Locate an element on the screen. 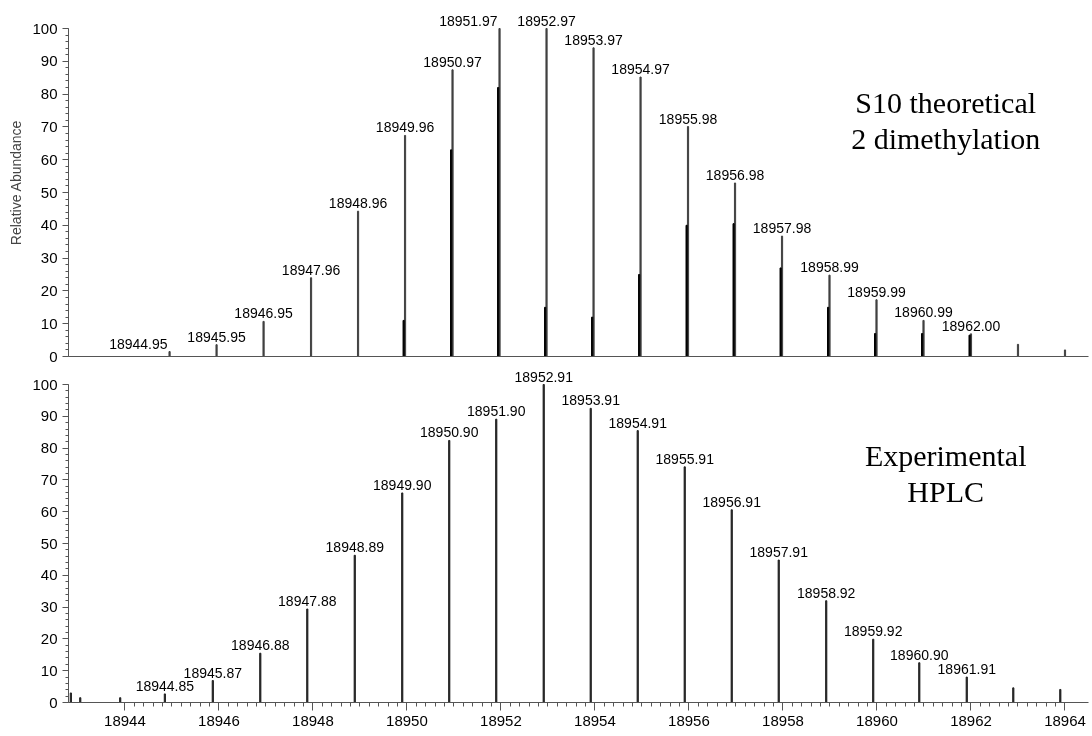 This screenshot has width=1092, height=736. annotation: 18961.91 is located at coordinates (967, 669).